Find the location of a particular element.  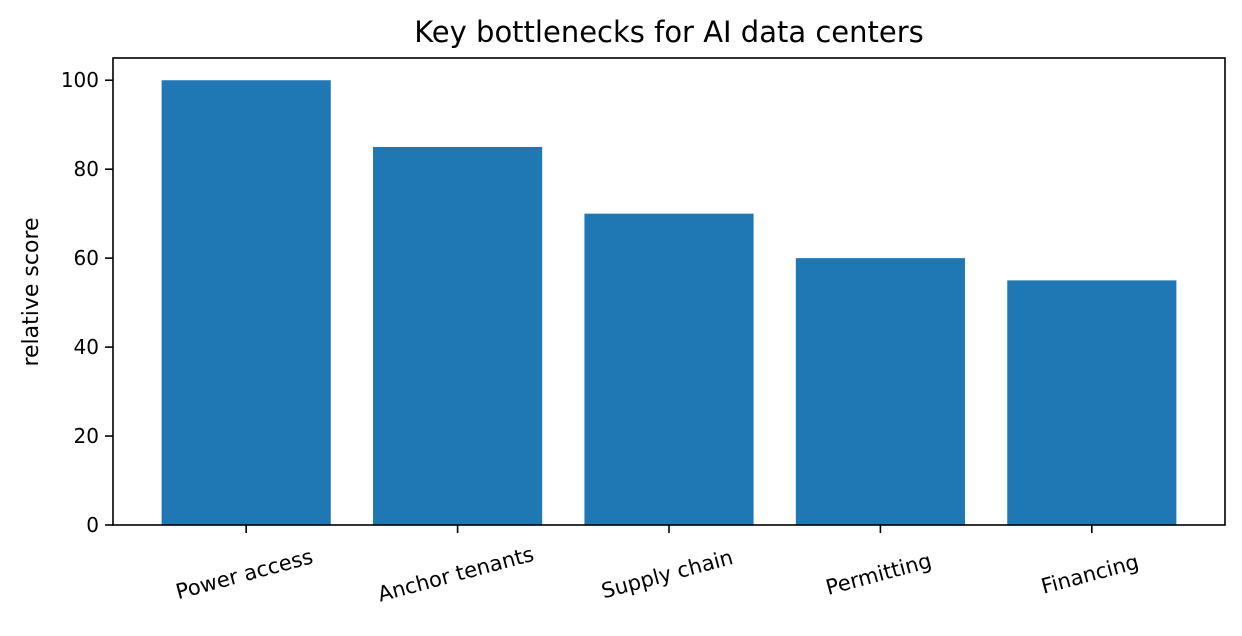

bar-permitting is located at coordinates (880, 391).